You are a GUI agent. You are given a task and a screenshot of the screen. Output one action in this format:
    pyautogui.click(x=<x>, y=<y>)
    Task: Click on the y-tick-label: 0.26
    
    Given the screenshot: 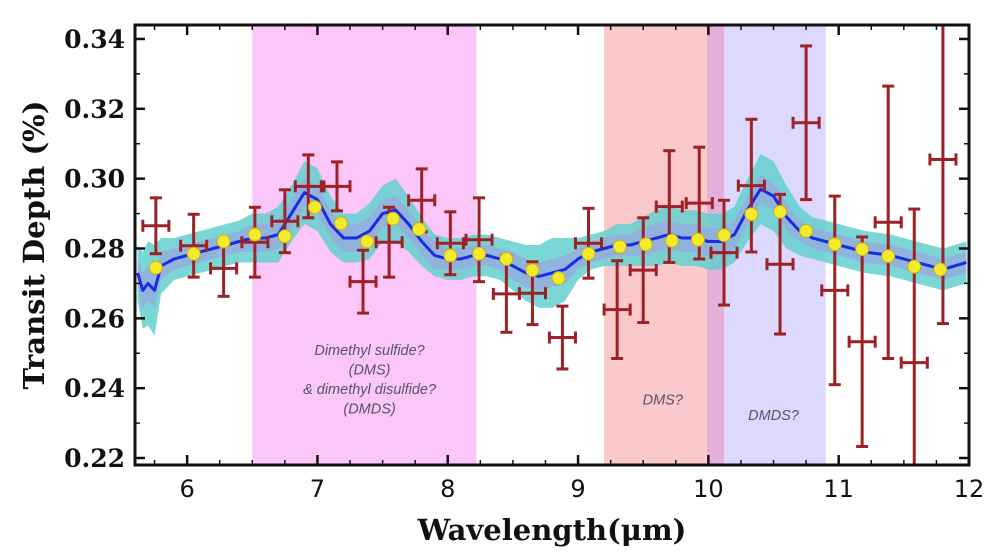 What is the action you would take?
    pyautogui.click(x=94, y=318)
    